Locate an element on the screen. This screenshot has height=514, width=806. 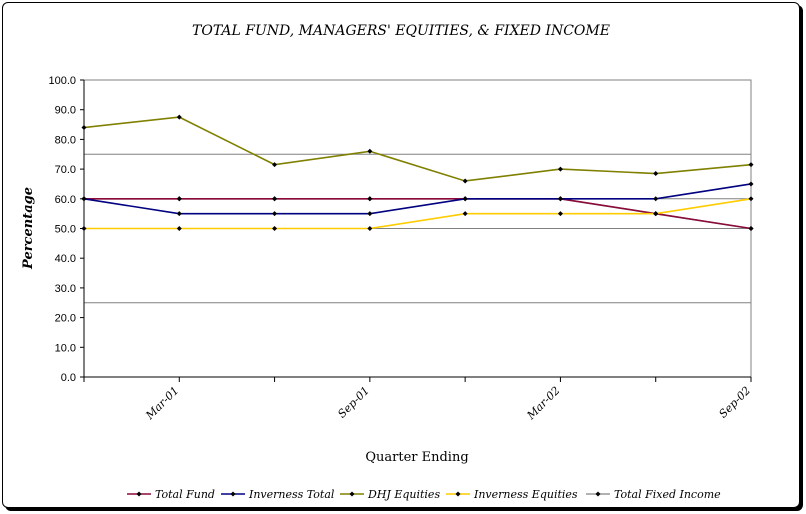
y-tick-label: 20.0 is located at coordinates (65, 319).